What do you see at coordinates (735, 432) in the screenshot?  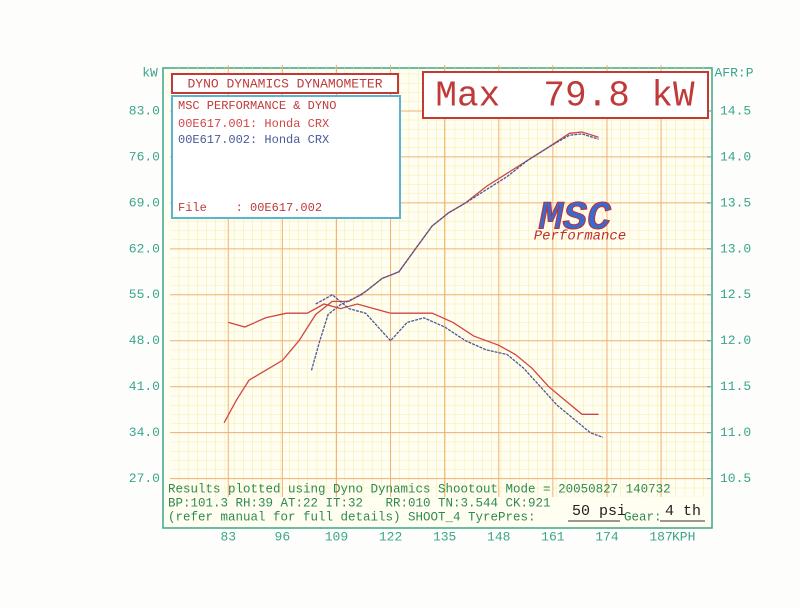 I see `y2-tick-label: 11.0` at bounding box center [735, 432].